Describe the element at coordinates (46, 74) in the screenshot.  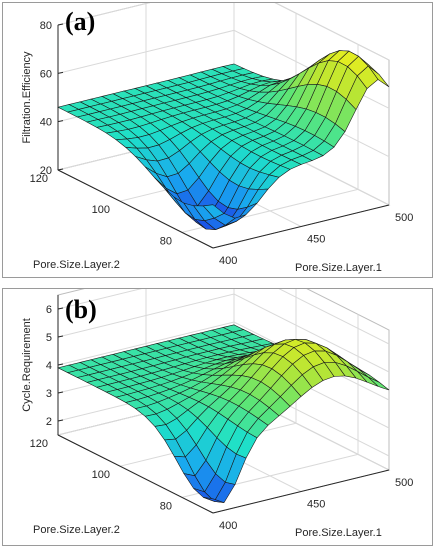
I see `z-tick-label: 60` at that location.